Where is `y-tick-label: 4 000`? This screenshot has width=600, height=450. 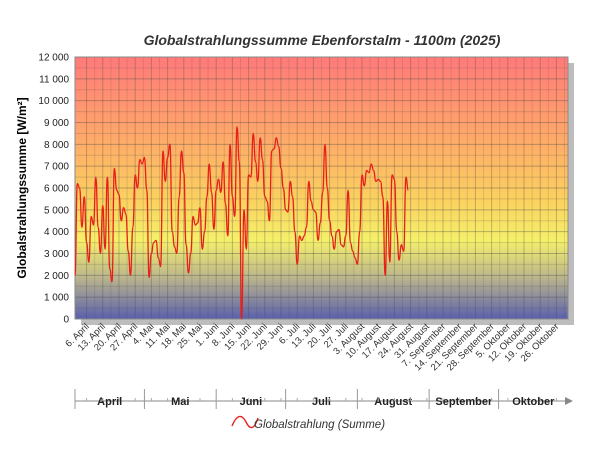
y-tick-label: 4 000 is located at coordinates (56, 232).